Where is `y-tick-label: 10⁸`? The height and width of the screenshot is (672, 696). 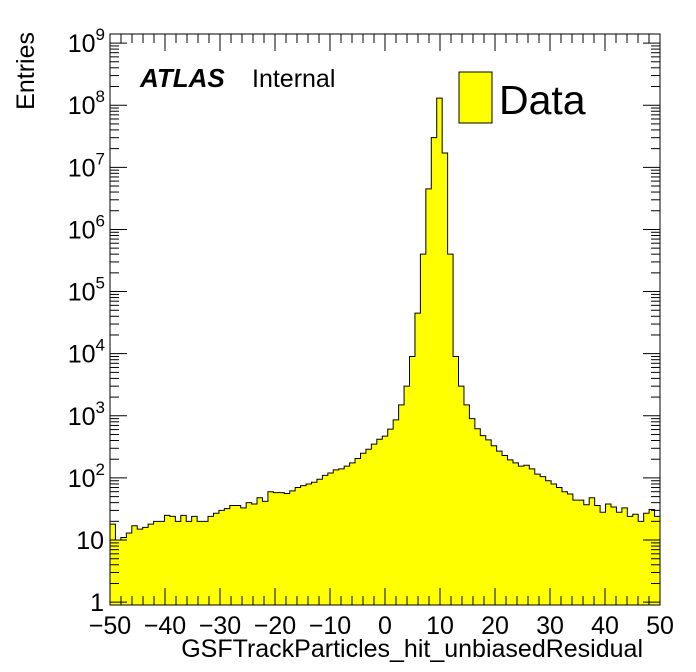
y-tick-label: 10⁸ is located at coordinates (86, 103).